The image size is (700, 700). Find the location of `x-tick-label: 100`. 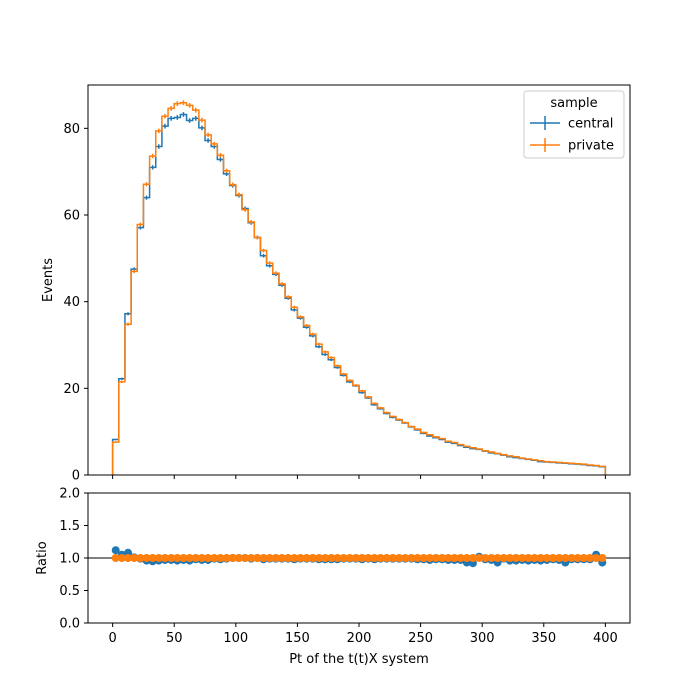

x-tick-label: 100 is located at coordinates (235, 638).